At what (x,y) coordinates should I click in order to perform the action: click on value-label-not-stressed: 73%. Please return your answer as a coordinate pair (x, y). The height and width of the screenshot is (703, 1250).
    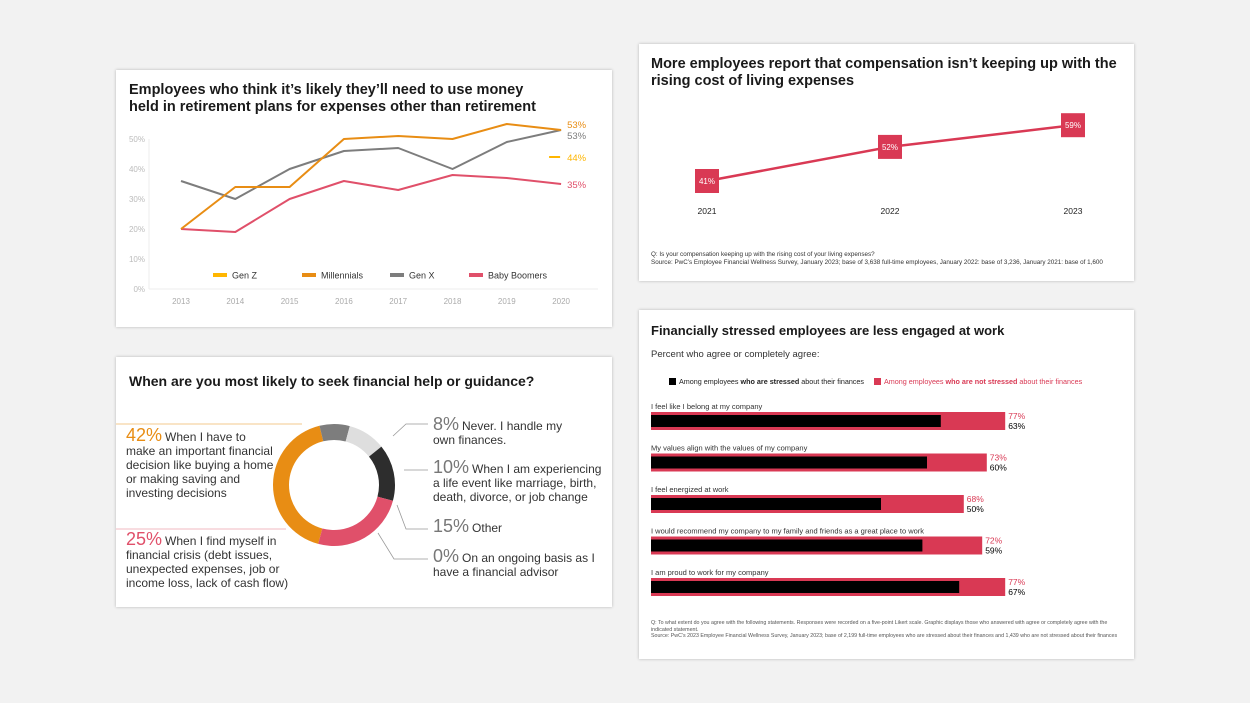
    Looking at the image, I should click on (998, 458).